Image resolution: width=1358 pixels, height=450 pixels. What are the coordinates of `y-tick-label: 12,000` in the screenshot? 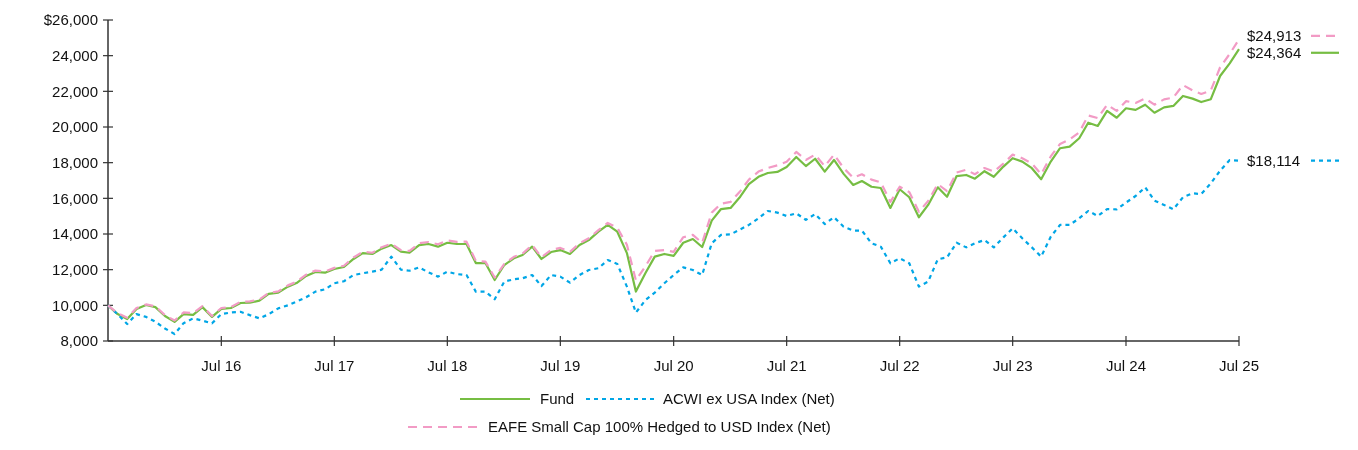 It's located at (75, 269).